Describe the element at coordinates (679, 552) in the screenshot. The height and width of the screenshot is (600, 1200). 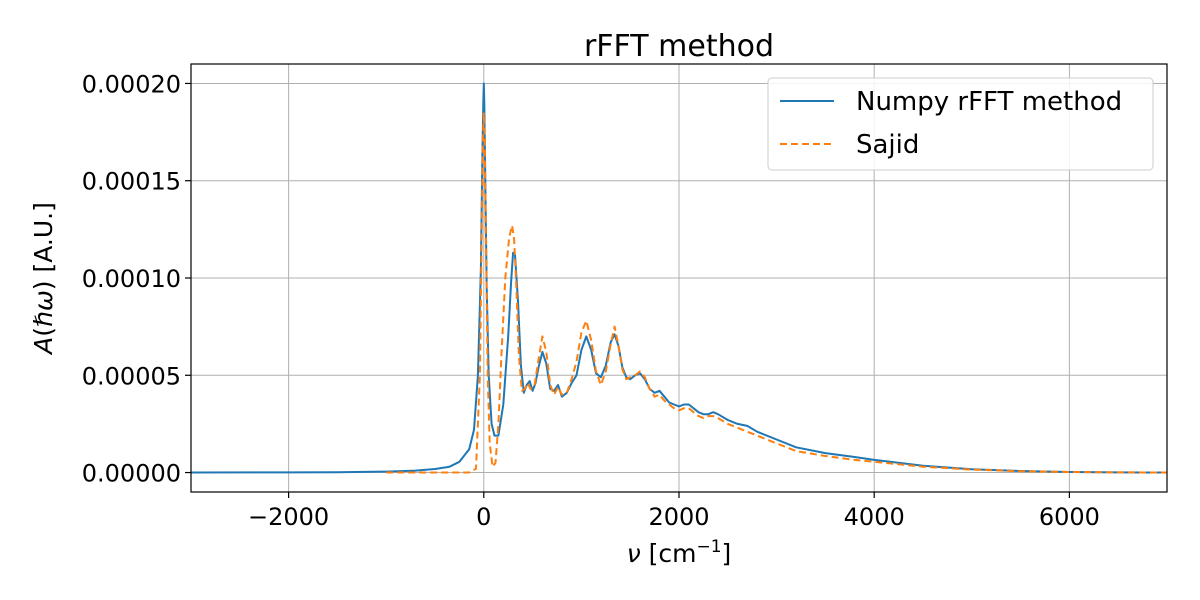
I see `x-axis-label: ν [cm−1]` at that location.